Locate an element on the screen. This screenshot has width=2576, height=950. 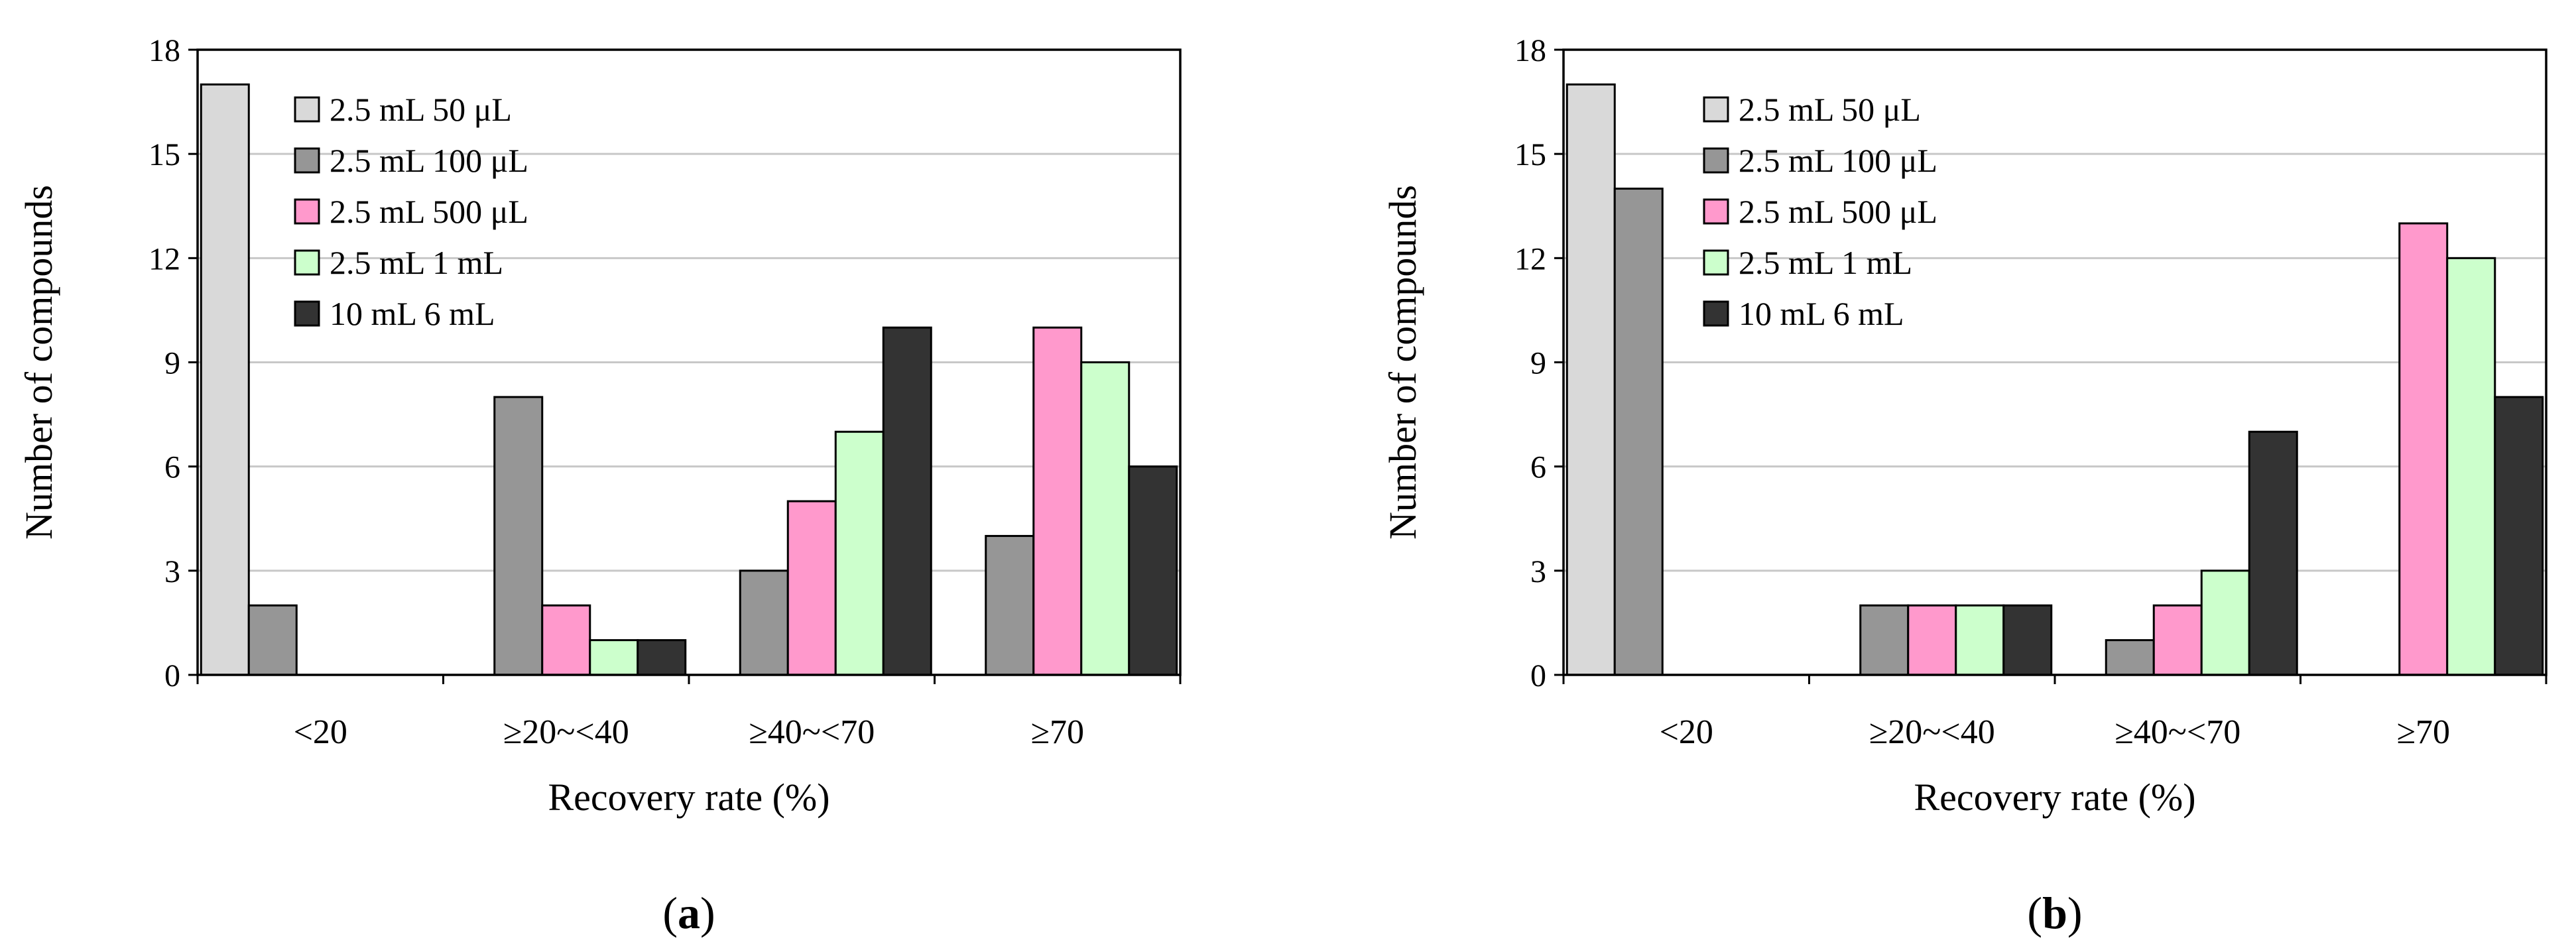
panel-label: (b) is located at coordinates (2054, 913).